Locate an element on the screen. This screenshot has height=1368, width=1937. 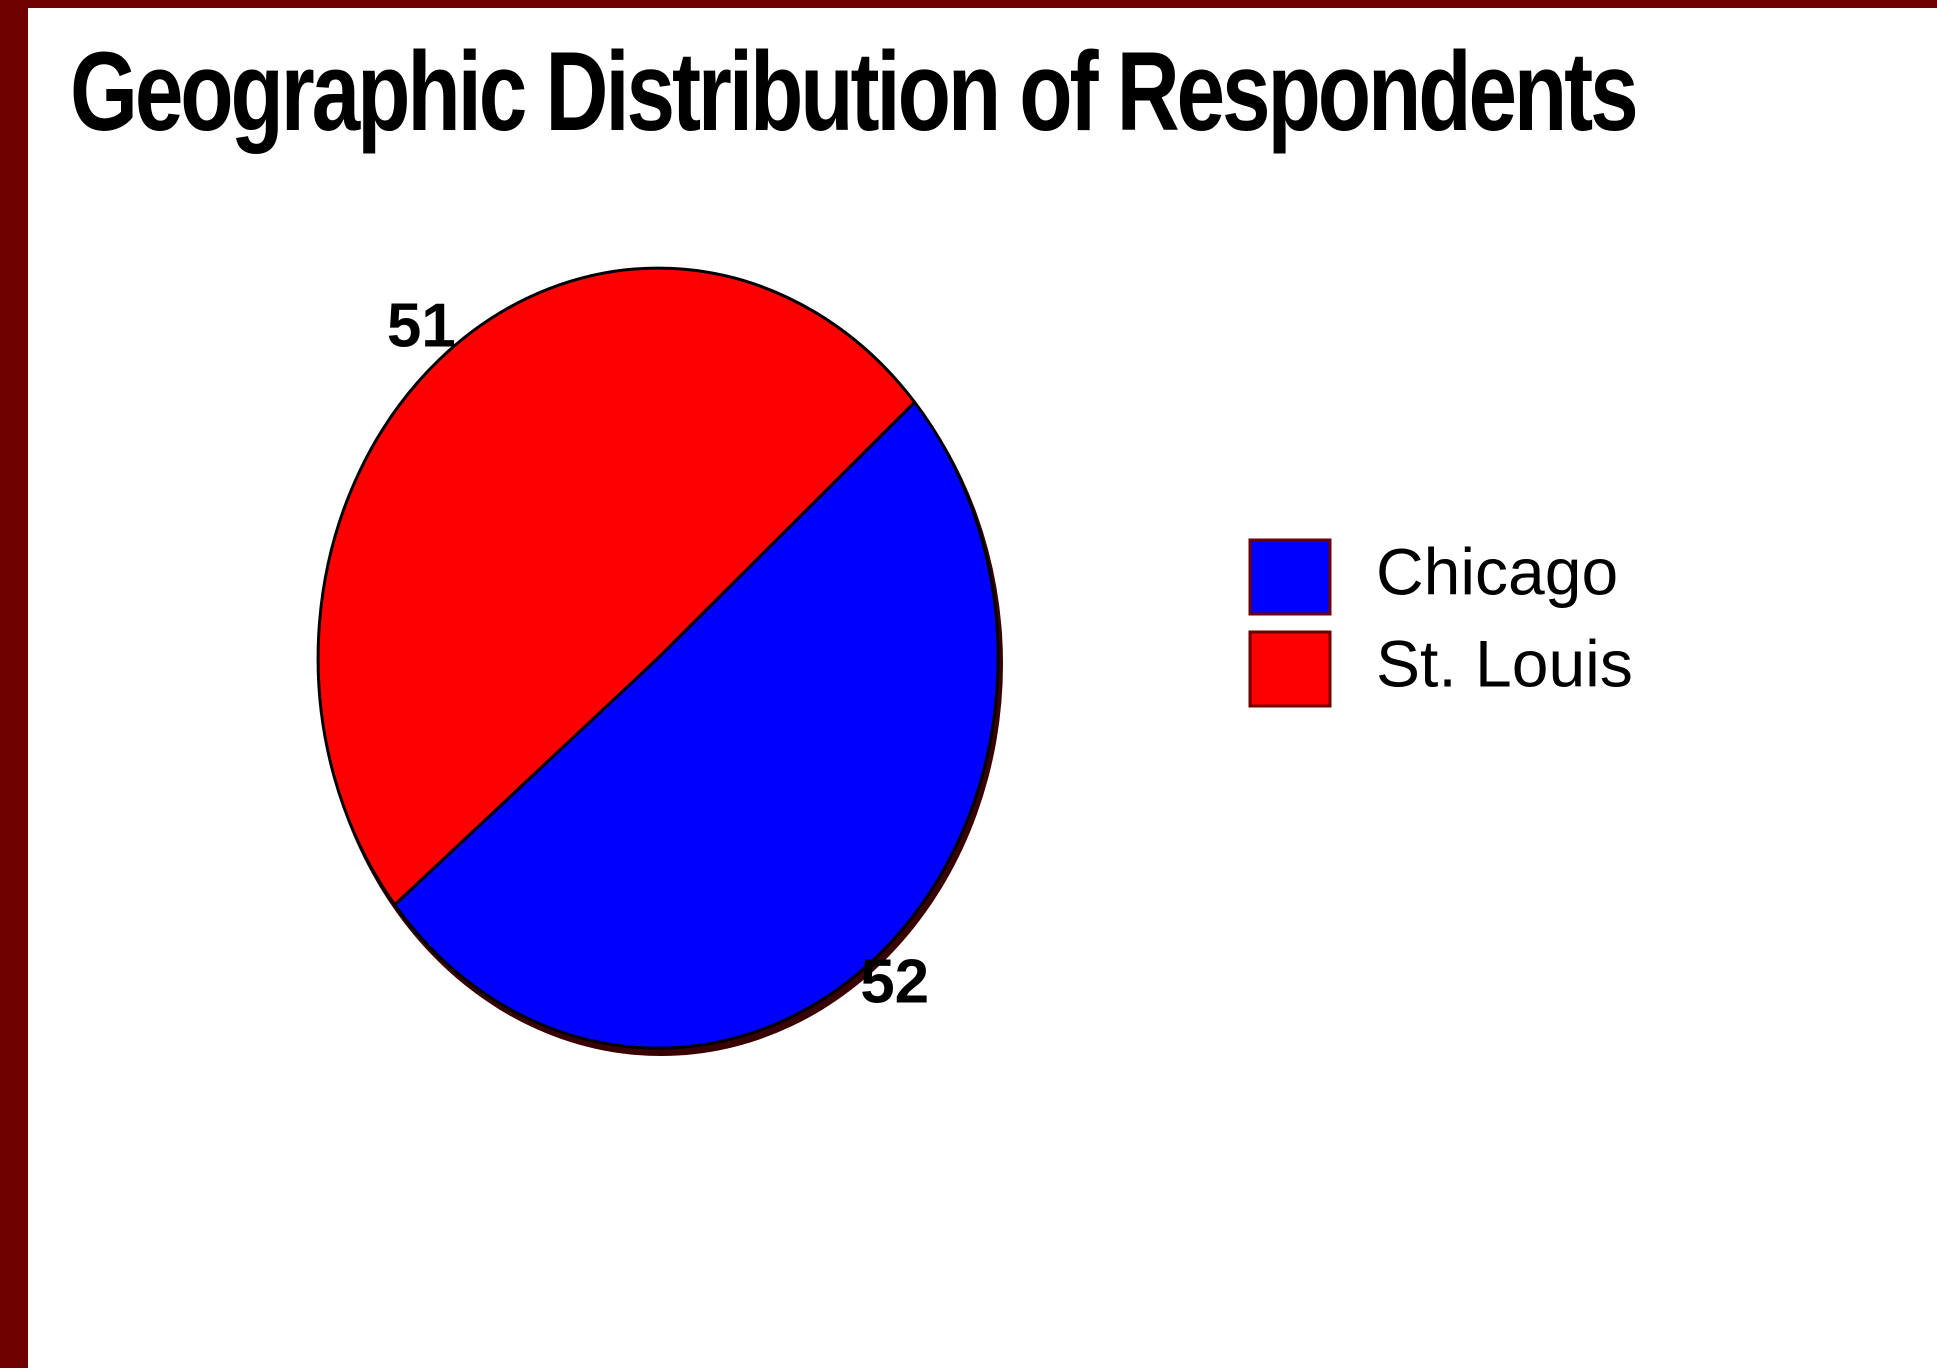
pie-data-labels: 52 51 is located at coordinates (658, 653).